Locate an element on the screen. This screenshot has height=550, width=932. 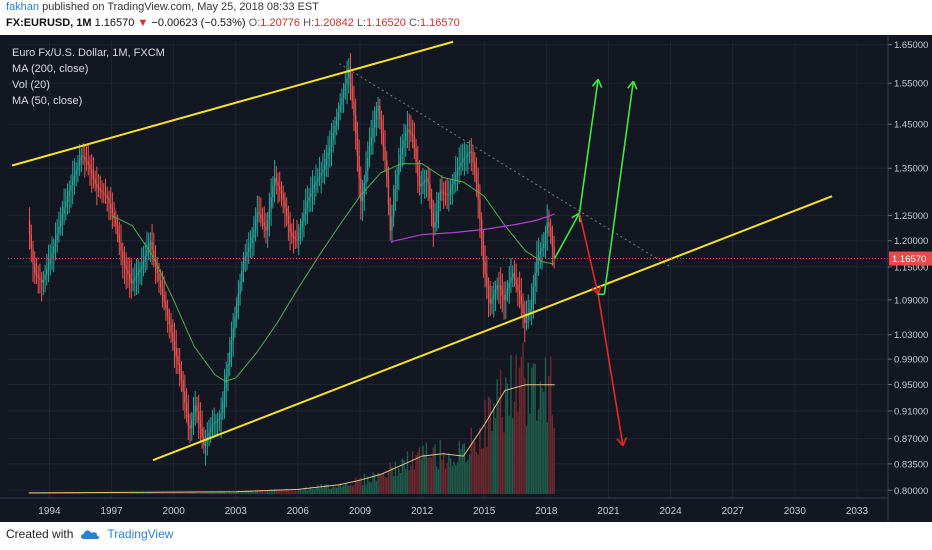
legend-ma200: MA (200, close) is located at coordinates (50, 69).